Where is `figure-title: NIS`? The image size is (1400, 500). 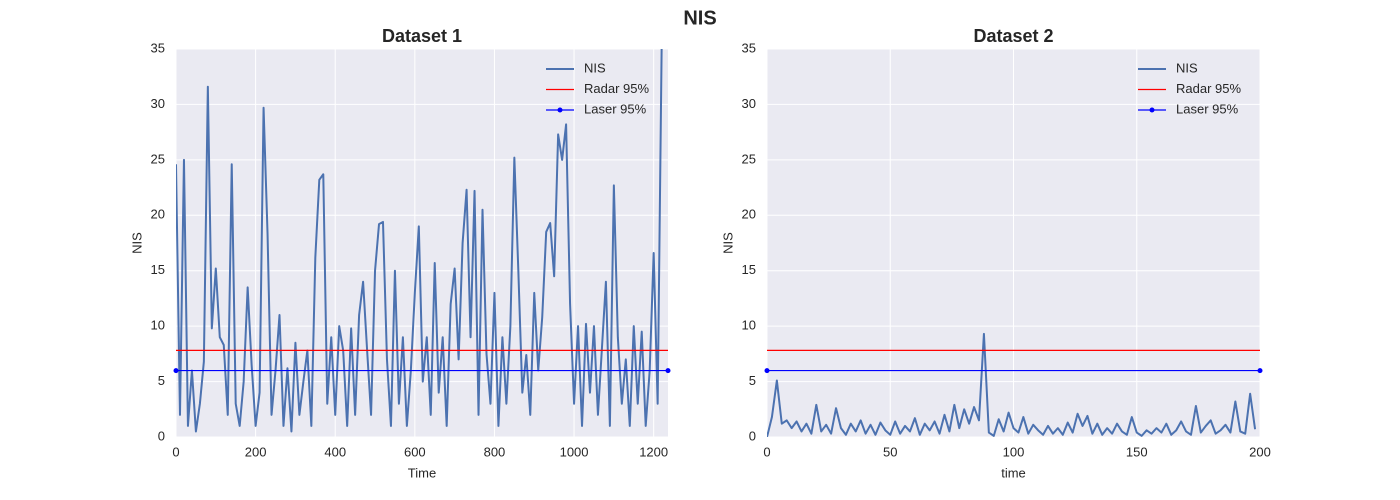
figure-title: NIS is located at coordinates (699, 18).